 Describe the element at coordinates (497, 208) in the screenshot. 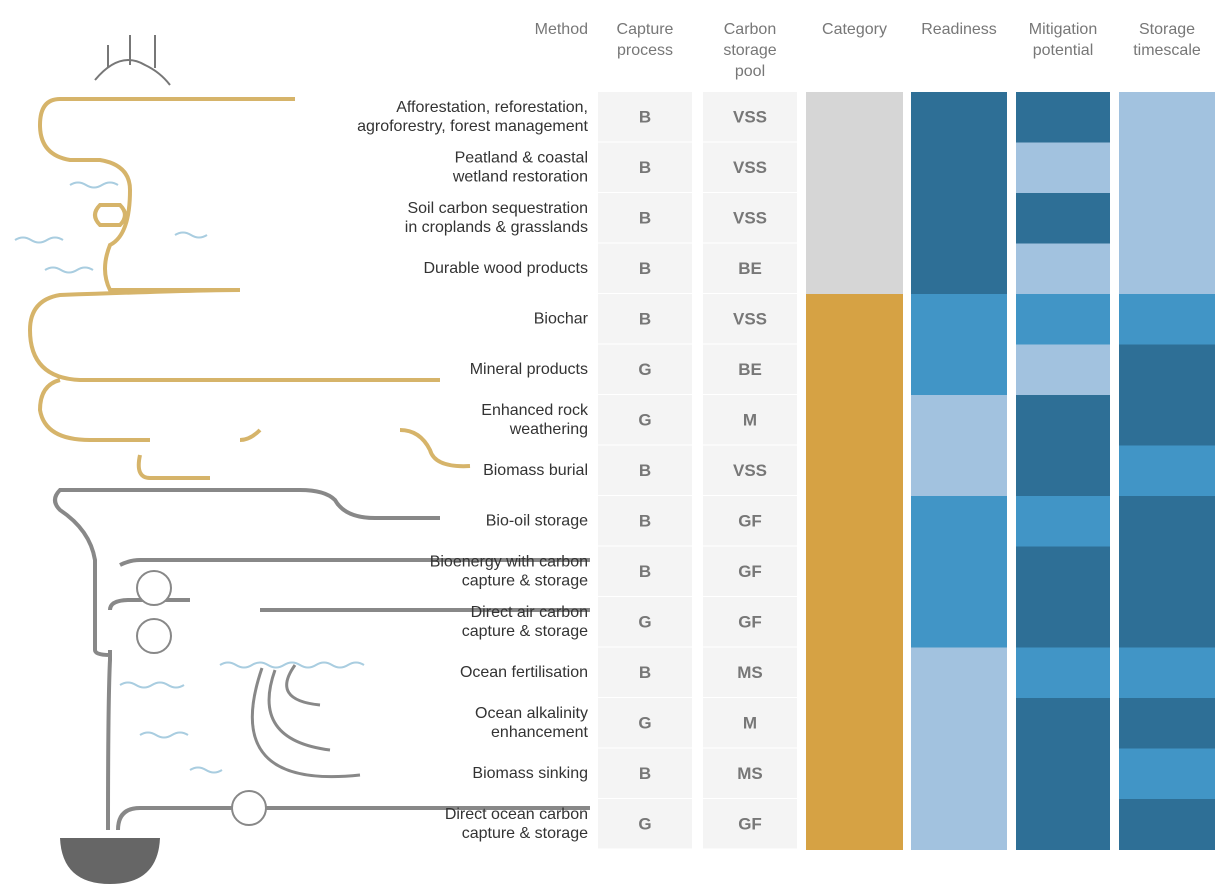

I see `method-label: Soil carbon sequestration` at that location.